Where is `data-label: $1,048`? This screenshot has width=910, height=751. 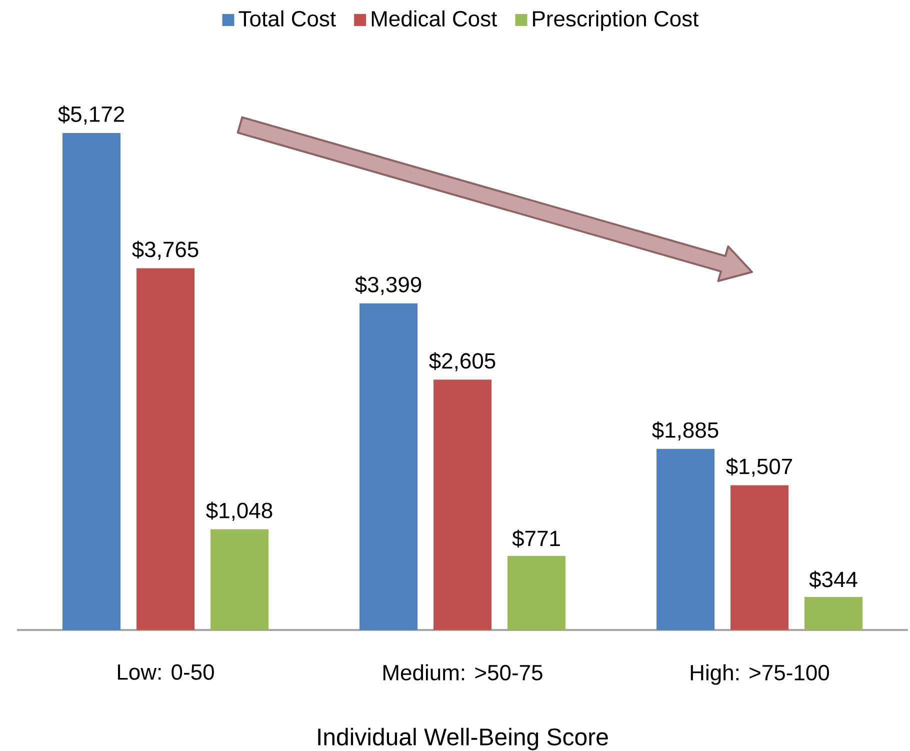 data-label: $1,048 is located at coordinates (239, 511).